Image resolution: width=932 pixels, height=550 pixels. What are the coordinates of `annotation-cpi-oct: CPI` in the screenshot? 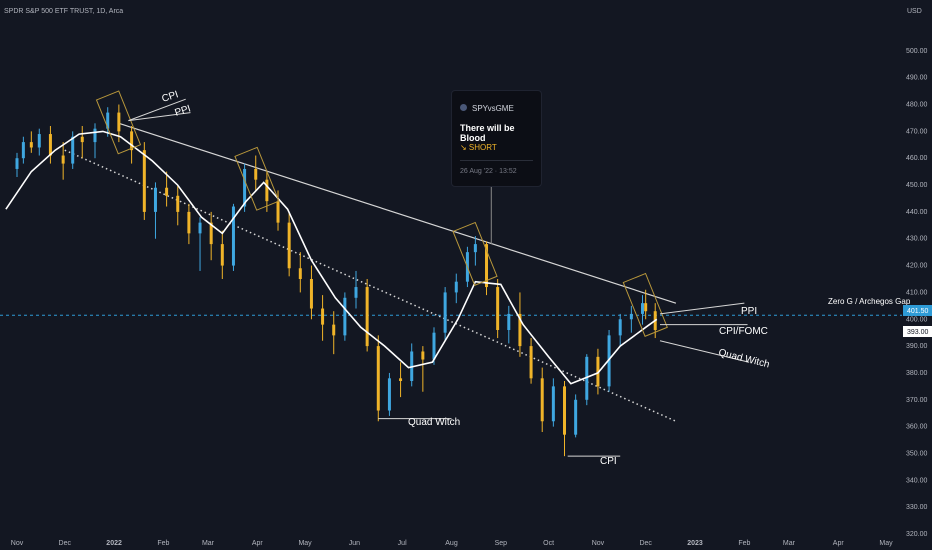 It's located at (608, 461).